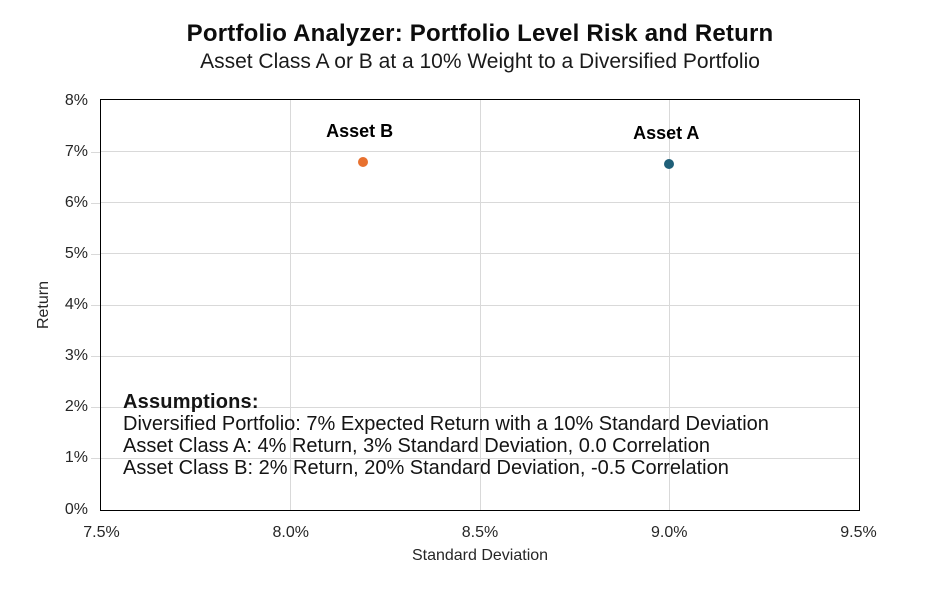 The width and height of the screenshot is (931, 594). What do you see at coordinates (76, 509) in the screenshot?
I see `y-tick-label: 0%` at bounding box center [76, 509].